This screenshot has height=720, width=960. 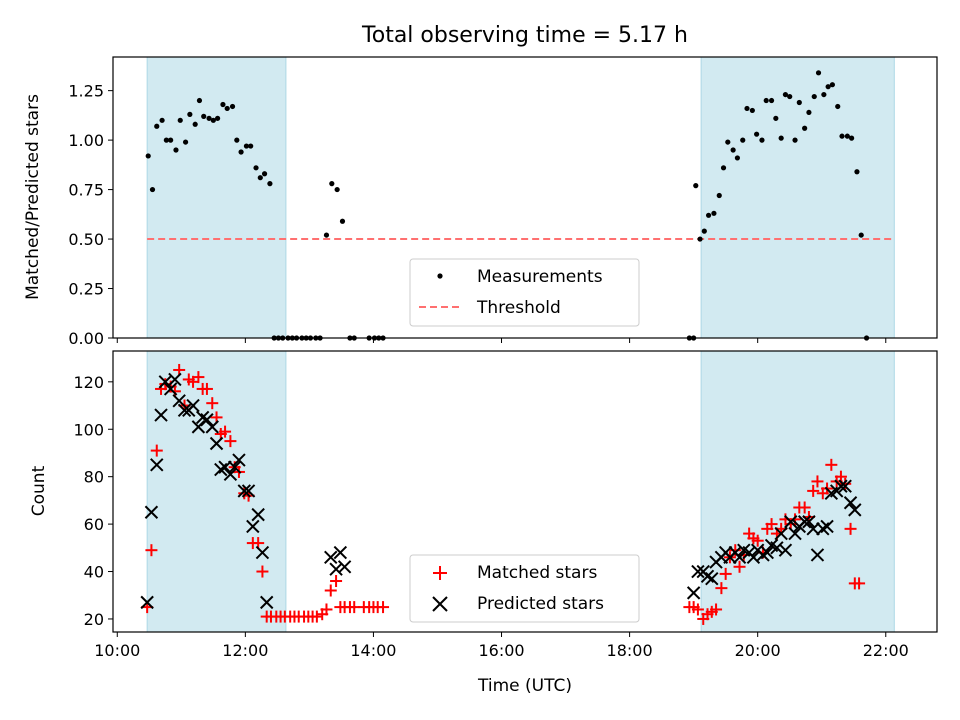 I want to click on y-tick-label: 0.75, so click(x=86, y=190).